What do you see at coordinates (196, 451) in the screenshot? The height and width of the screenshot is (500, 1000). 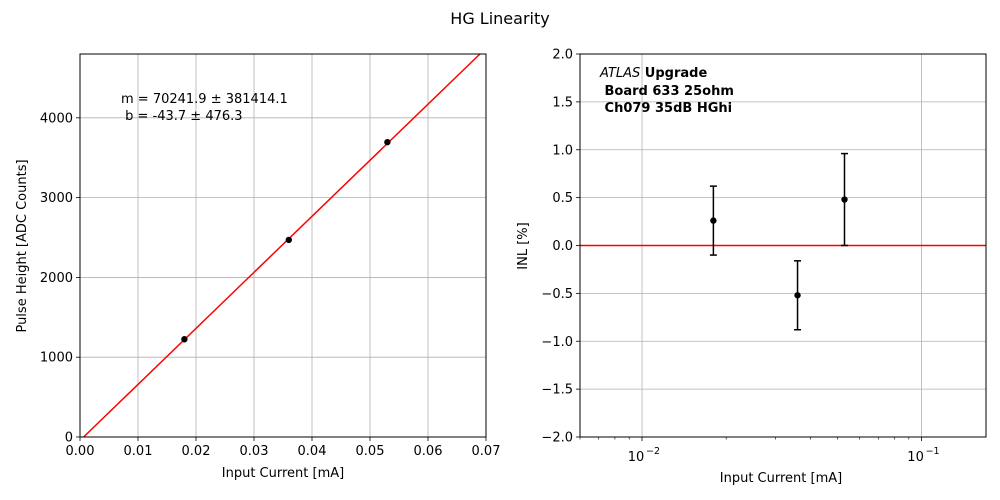 I see `linearity-x-tick-label: 0.02` at bounding box center [196, 451].